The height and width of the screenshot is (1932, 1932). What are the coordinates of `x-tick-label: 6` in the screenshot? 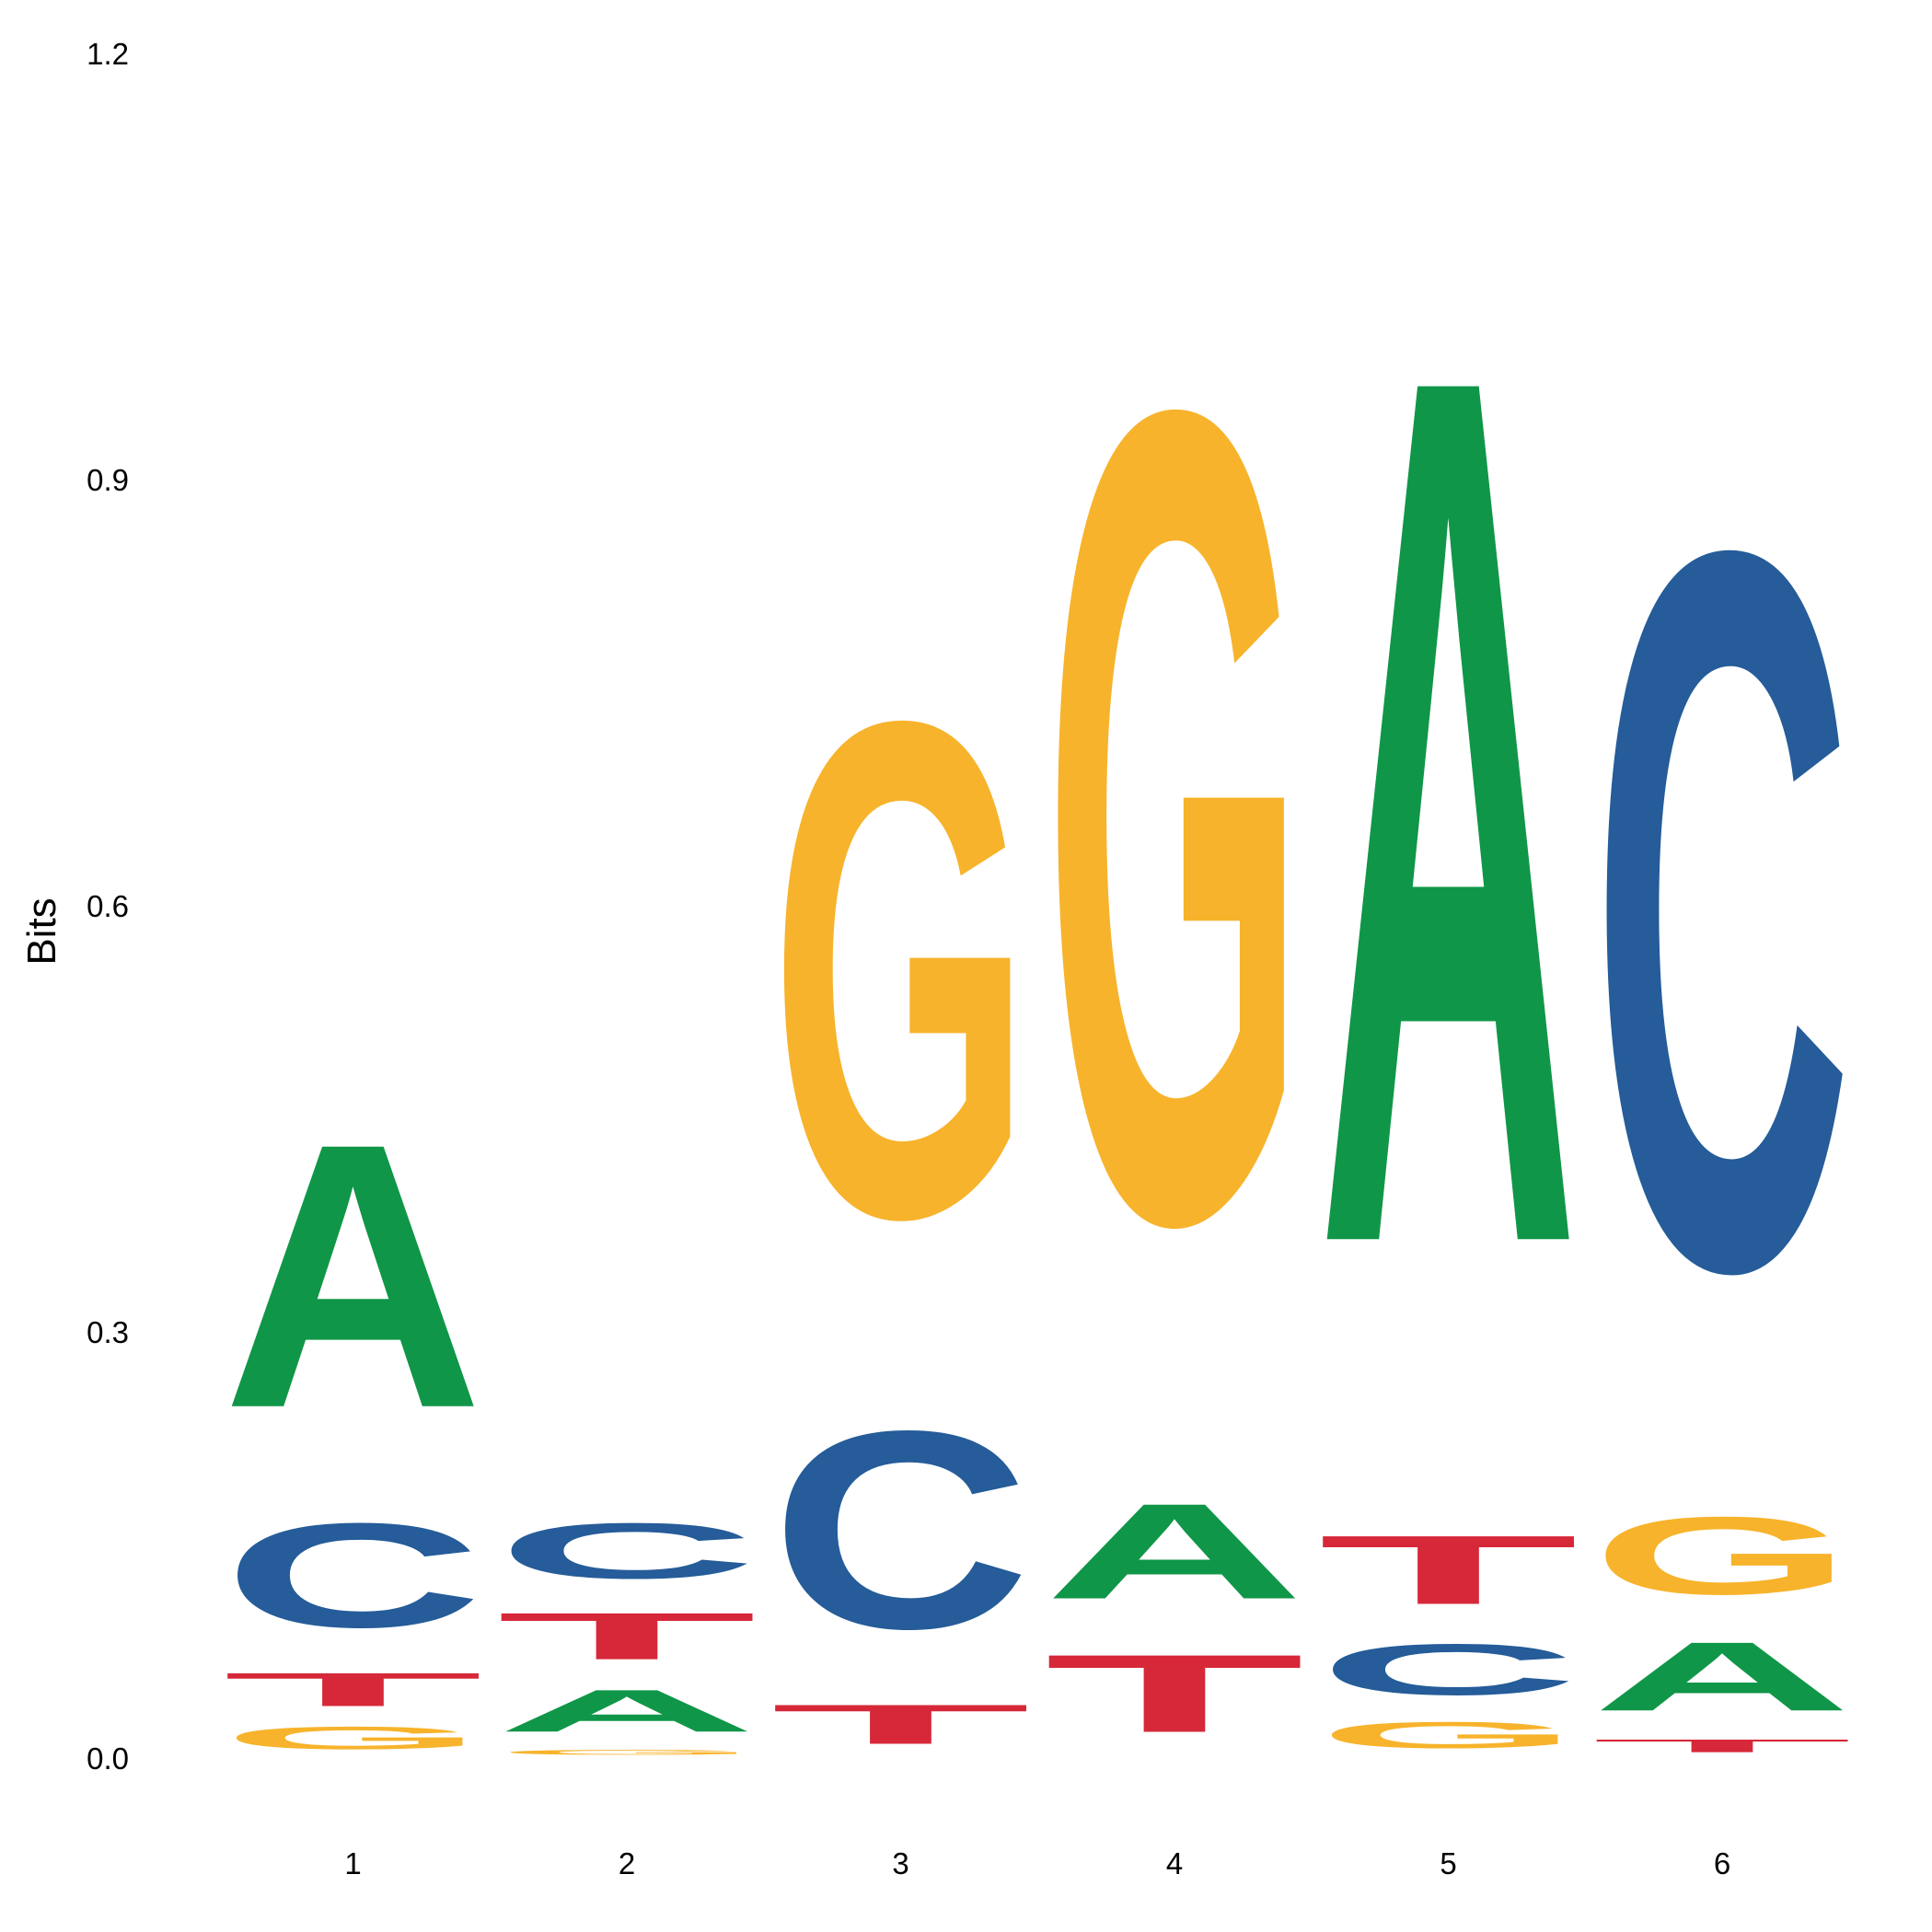 It's located at (1722, 1863).